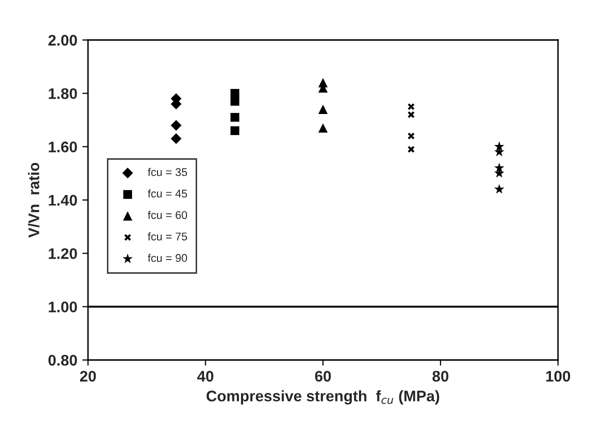 This screenshot has width=599, height=437. Describe the element at coordinates (323, 376) in the screenshot. I see `x-tick-label: 60` at that location.